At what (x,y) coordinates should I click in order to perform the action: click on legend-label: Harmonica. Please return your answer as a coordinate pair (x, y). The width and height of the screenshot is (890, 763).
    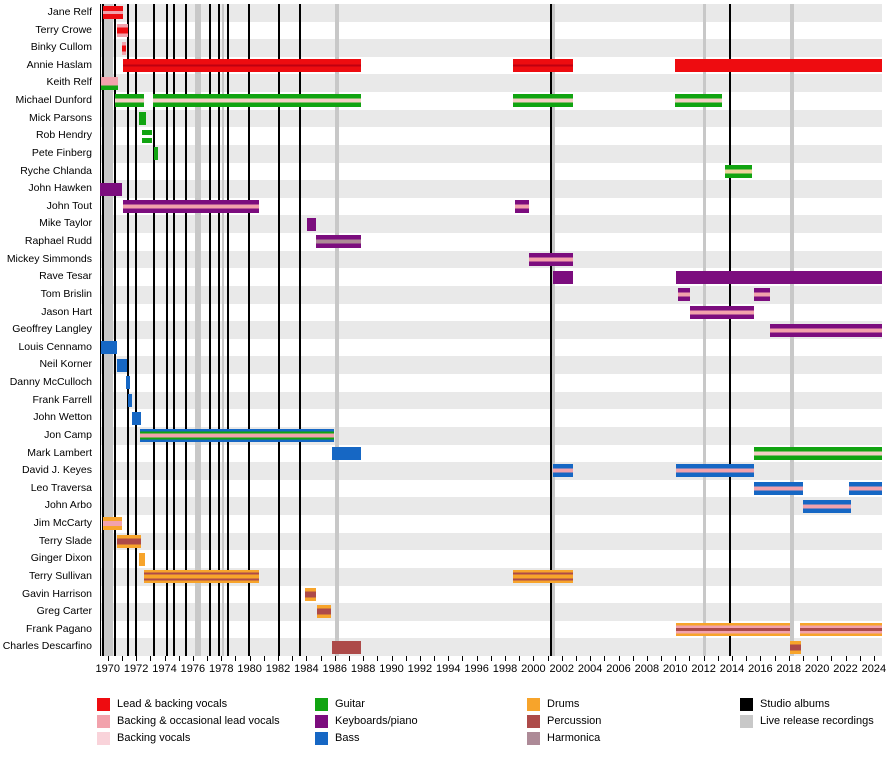
    Looking at the image, I should click on (574, 738).